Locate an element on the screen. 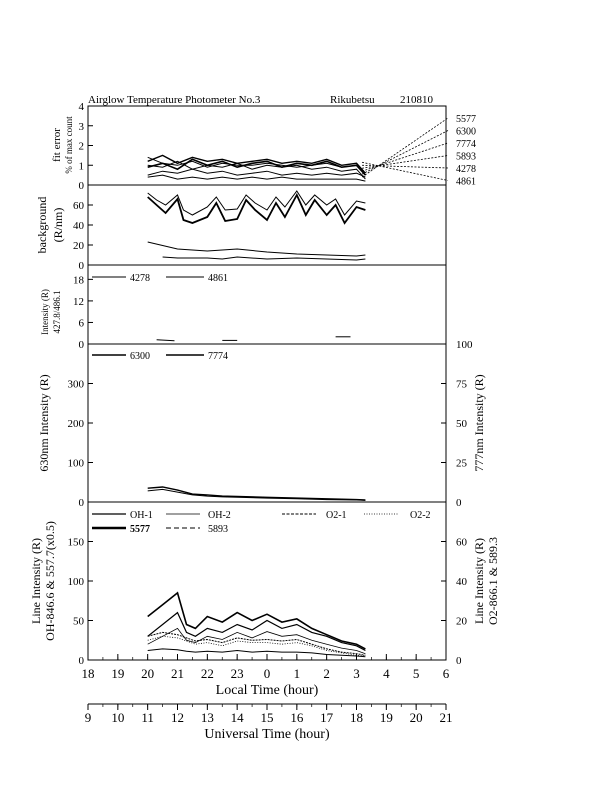 The width and height of the screenshot is (612, 792). panel4-right-tick-label-3: 75 is located at coordinates (462, 385).